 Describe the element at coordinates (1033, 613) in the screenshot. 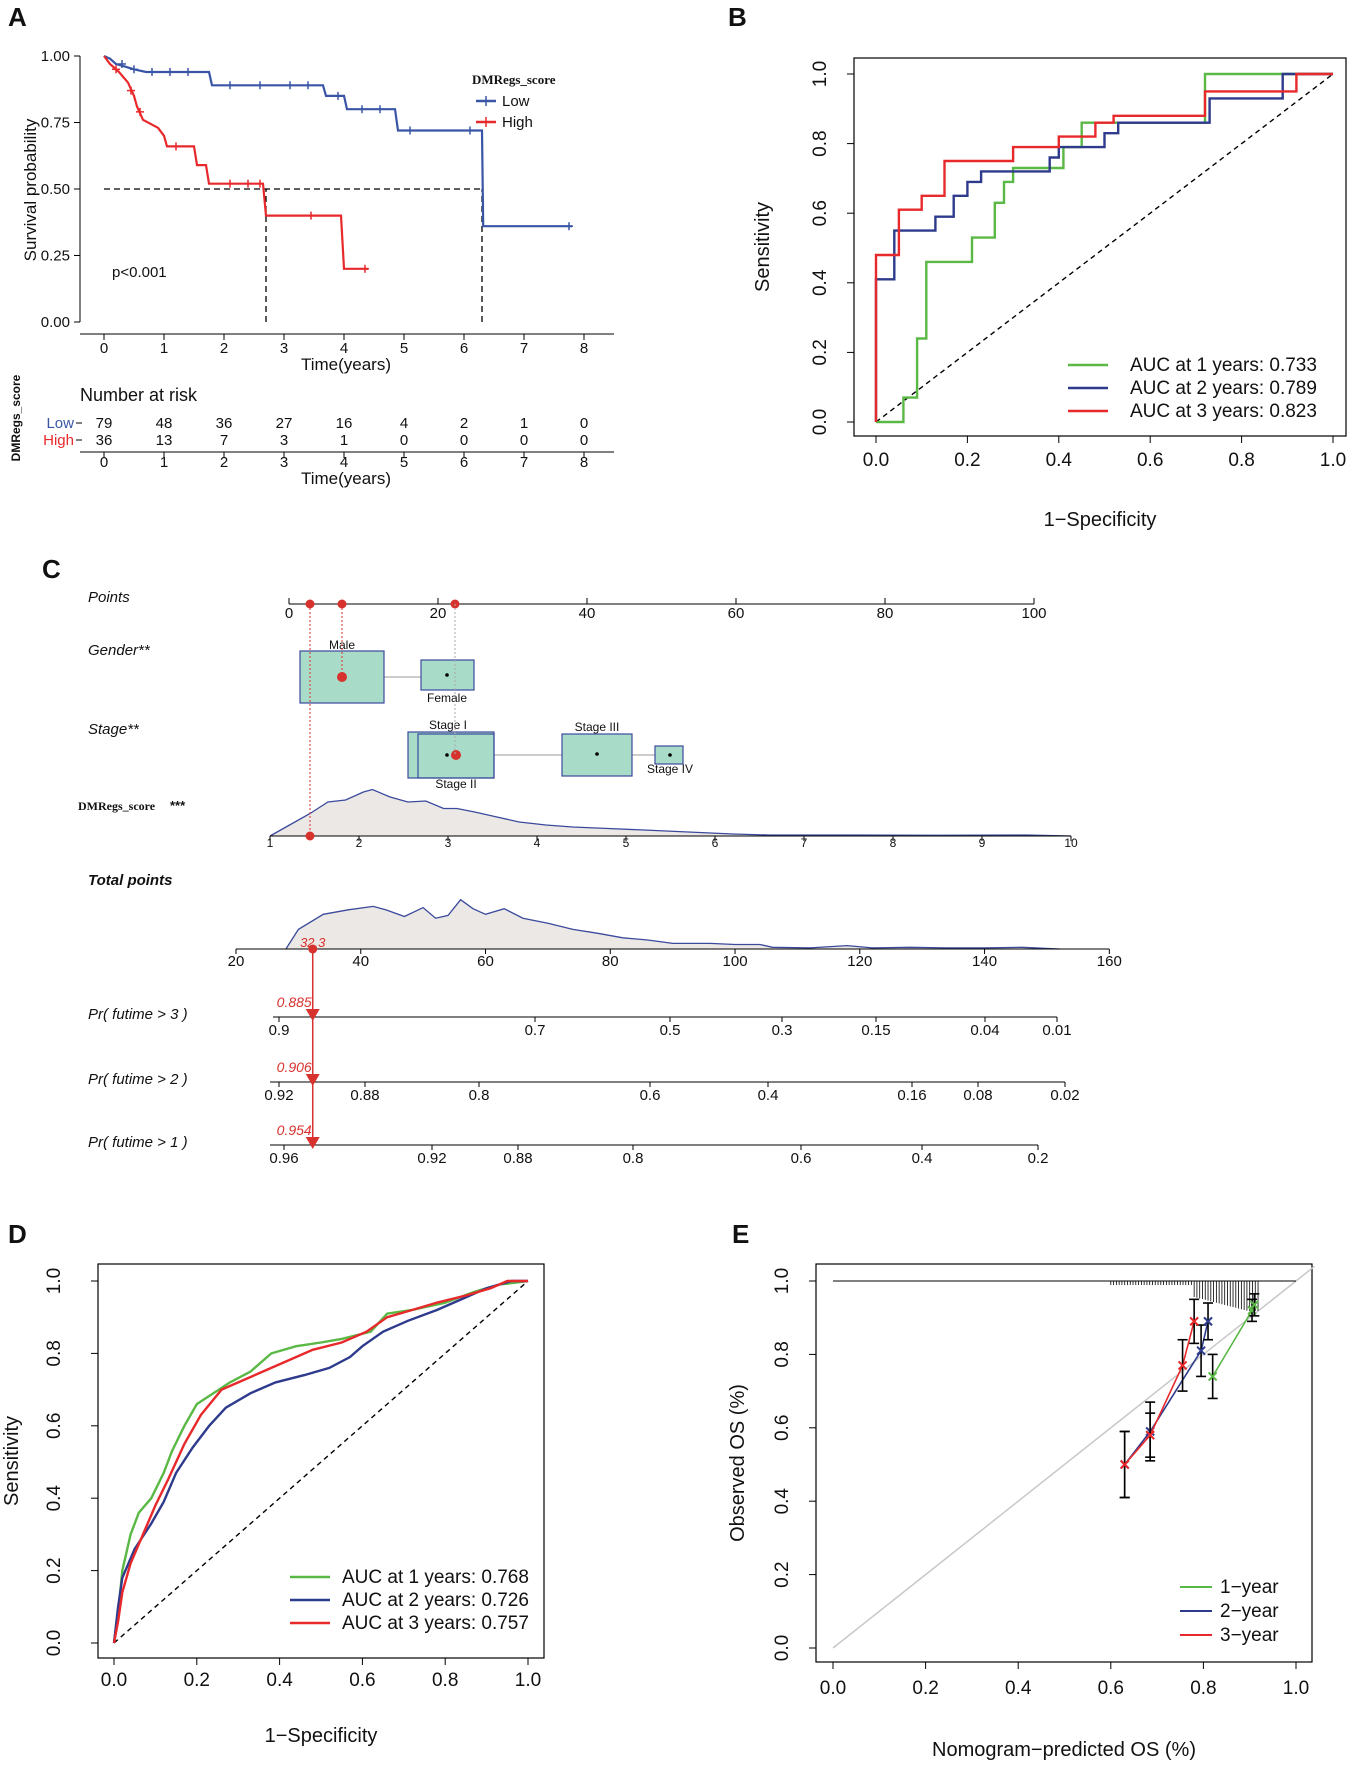

I see `points-tick-label: 100` at that location.